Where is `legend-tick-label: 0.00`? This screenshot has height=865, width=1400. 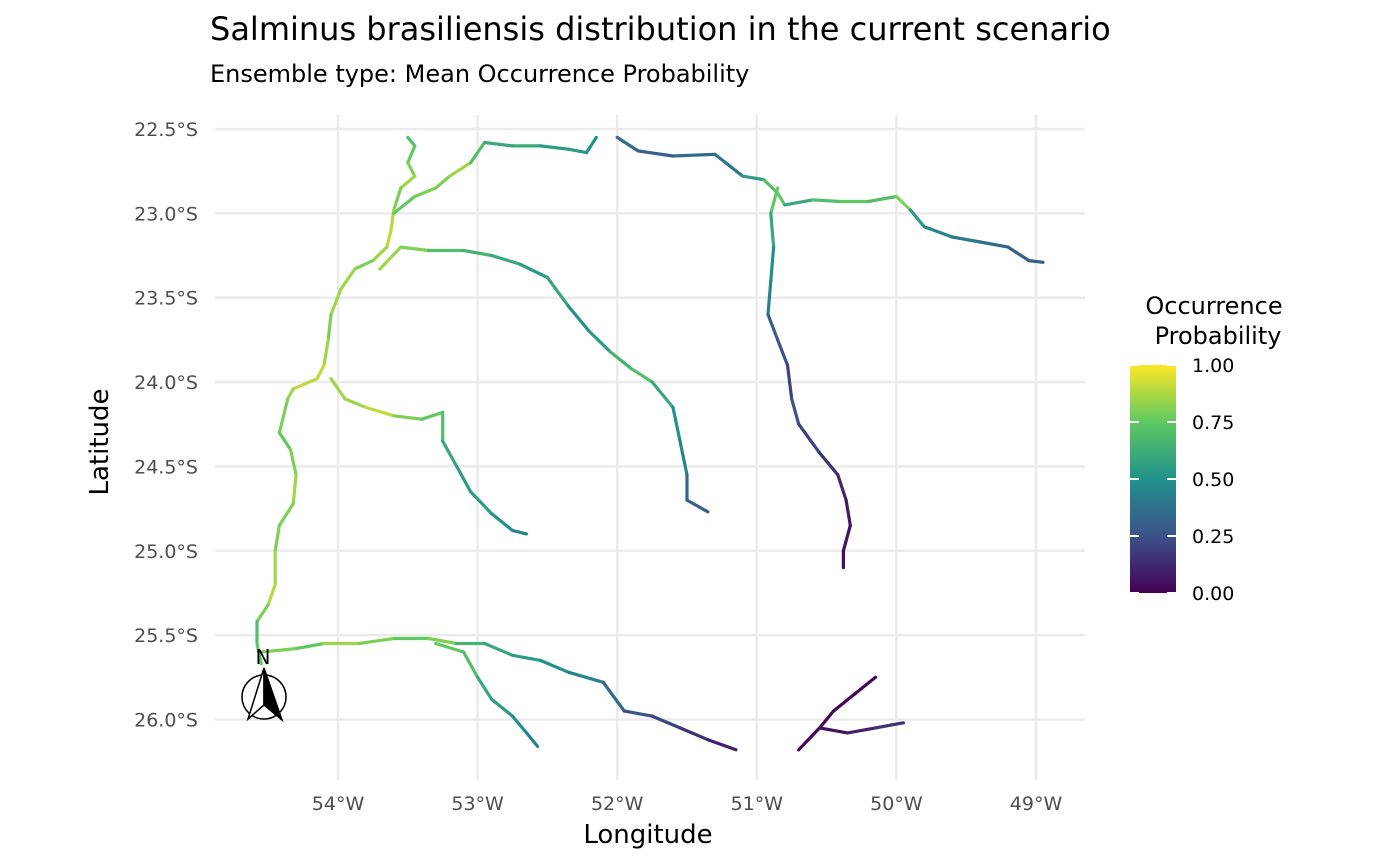
legend-tick-label: 0.00 is located at coordinates (1213, 594).